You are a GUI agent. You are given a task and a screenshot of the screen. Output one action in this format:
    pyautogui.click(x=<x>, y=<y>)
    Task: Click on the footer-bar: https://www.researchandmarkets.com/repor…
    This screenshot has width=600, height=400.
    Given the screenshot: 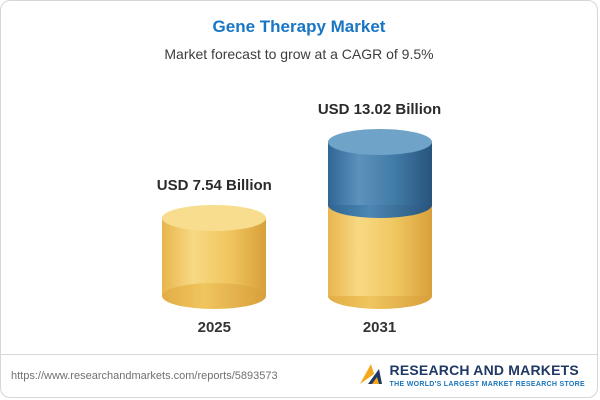 What is the action you would take?
    pyautogui.click(x=299, y=375)
    